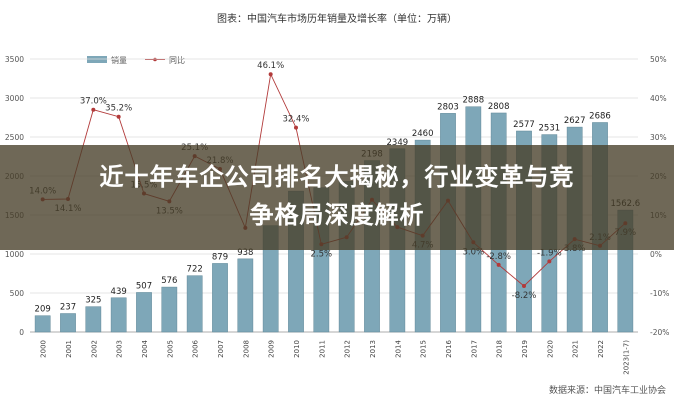  Describe the element at coordinates (576, 349) in the screenshot. I see `x-tick-label: 2021` at that location.